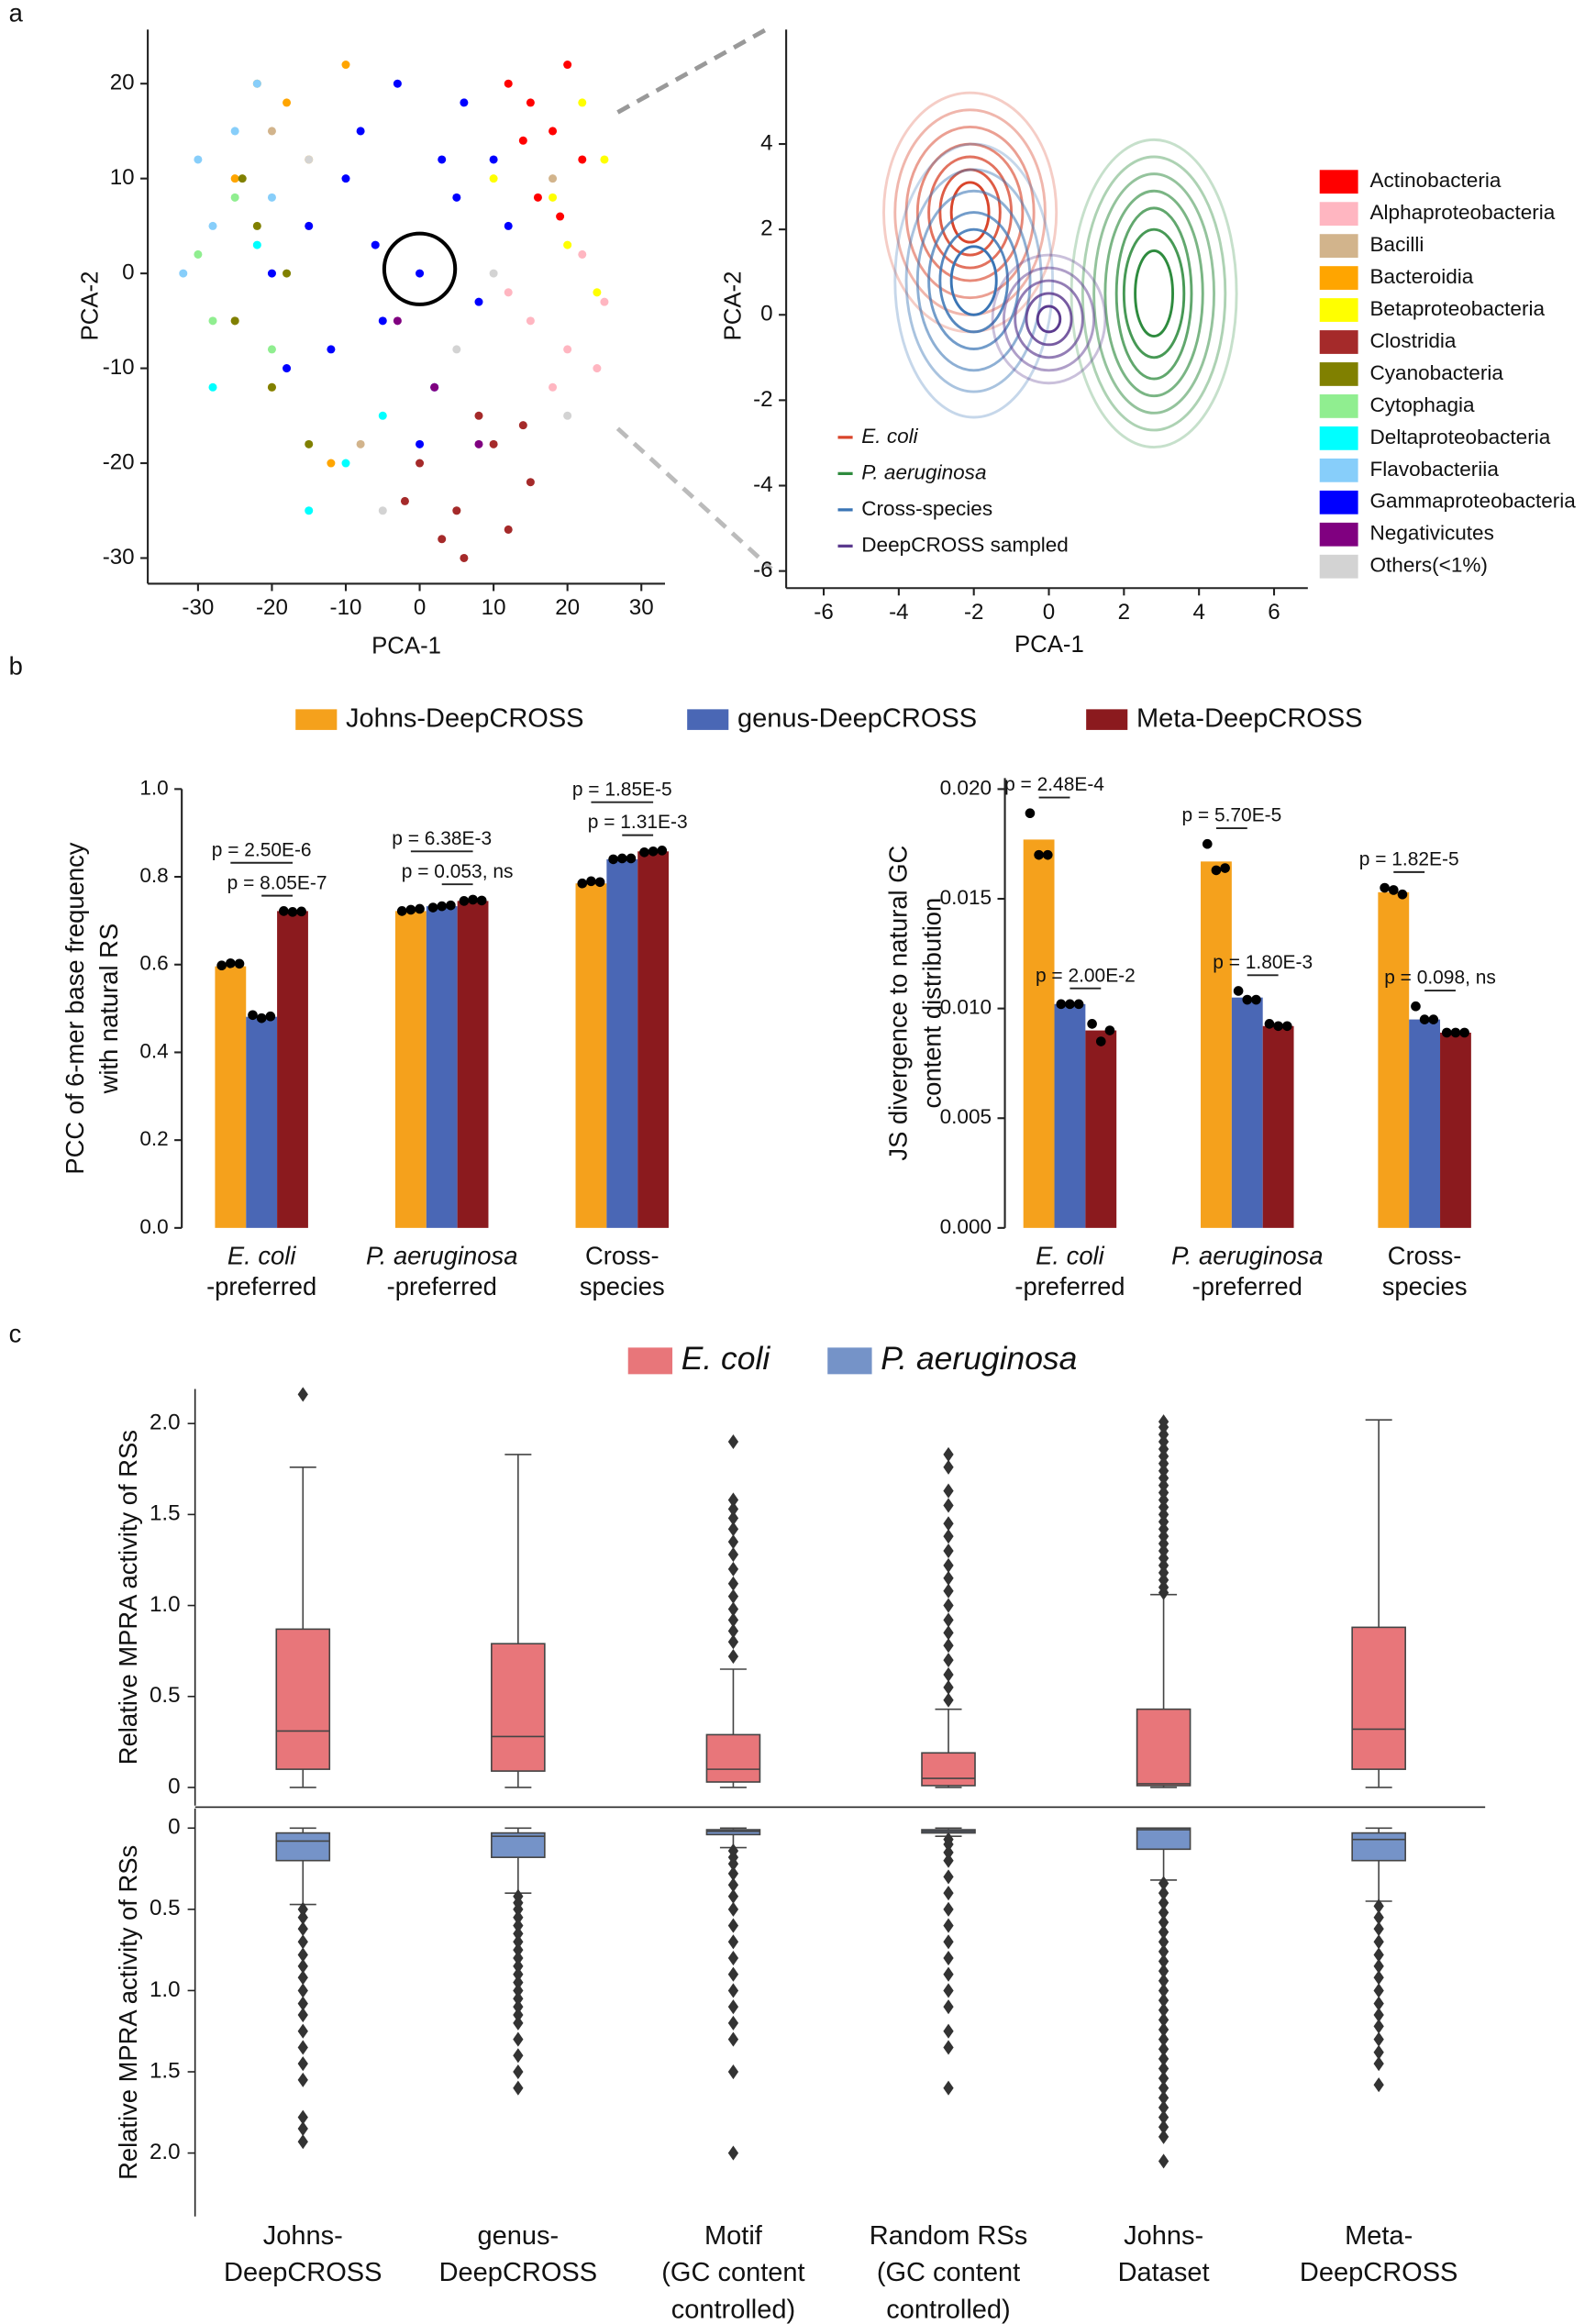 The width and height of the screenshot is (1596, 2324). I want to click on x-tick-label: Johns-, so click(1163, 2236).